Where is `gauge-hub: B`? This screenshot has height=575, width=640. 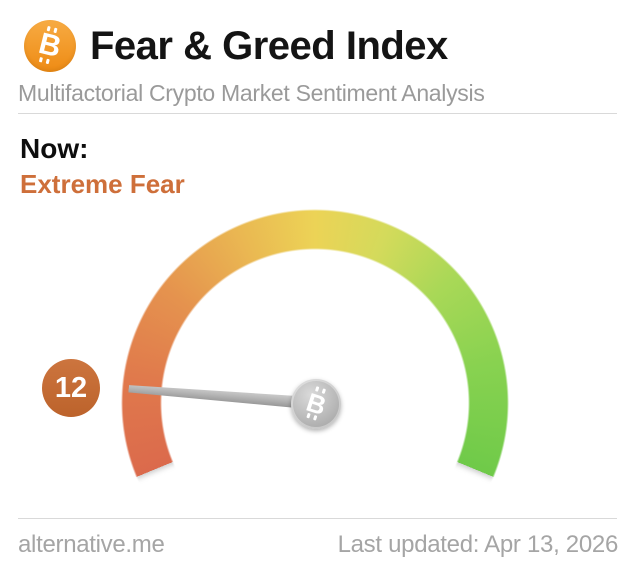
gauge-hub: B is located at coordinates (316, 404).